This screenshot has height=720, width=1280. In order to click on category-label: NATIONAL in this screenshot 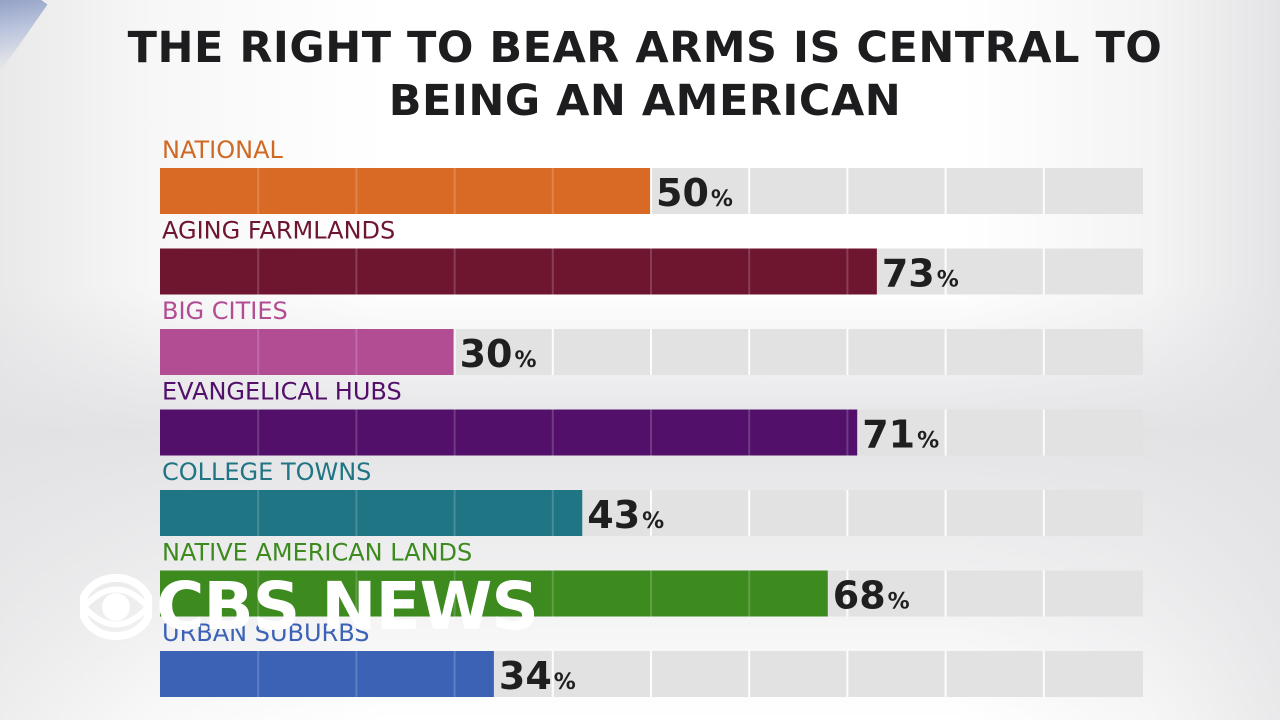, I will do `click(223, 150)`.